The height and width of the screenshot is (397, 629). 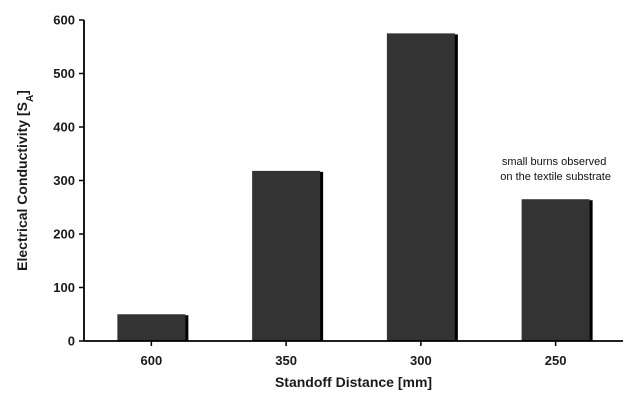 I want to click on x-axis-ticks: 600 350 300 250, so click(x=354, y=354).